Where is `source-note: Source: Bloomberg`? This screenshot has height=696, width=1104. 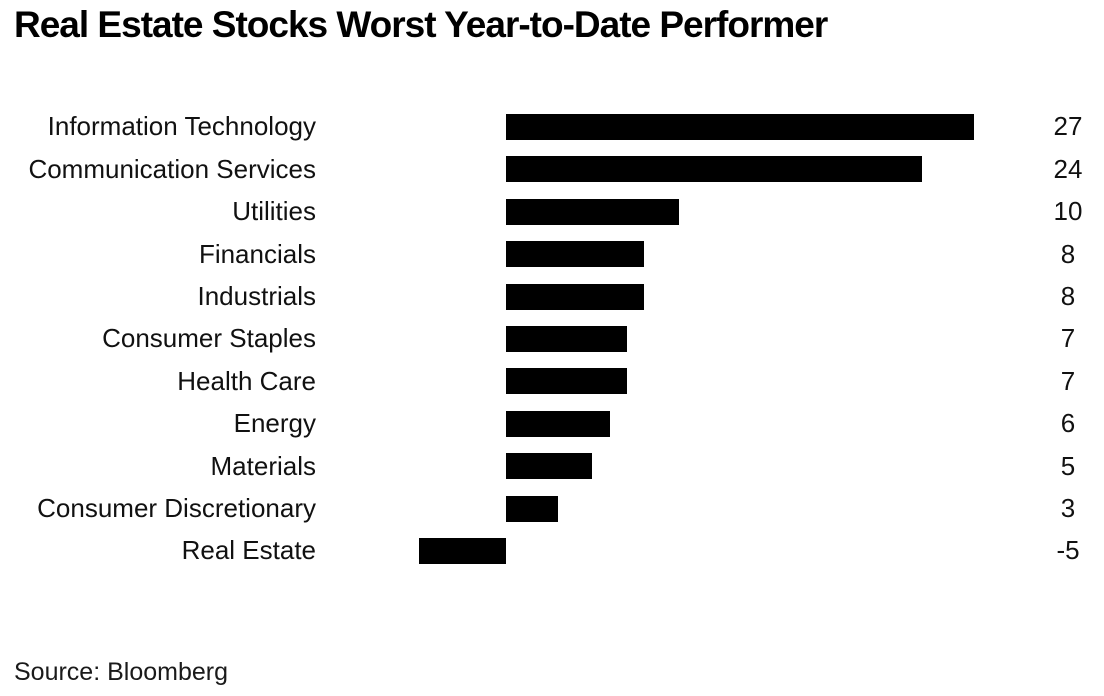 source-note: Source: Bloomberg is located at coordinates (121, 672).